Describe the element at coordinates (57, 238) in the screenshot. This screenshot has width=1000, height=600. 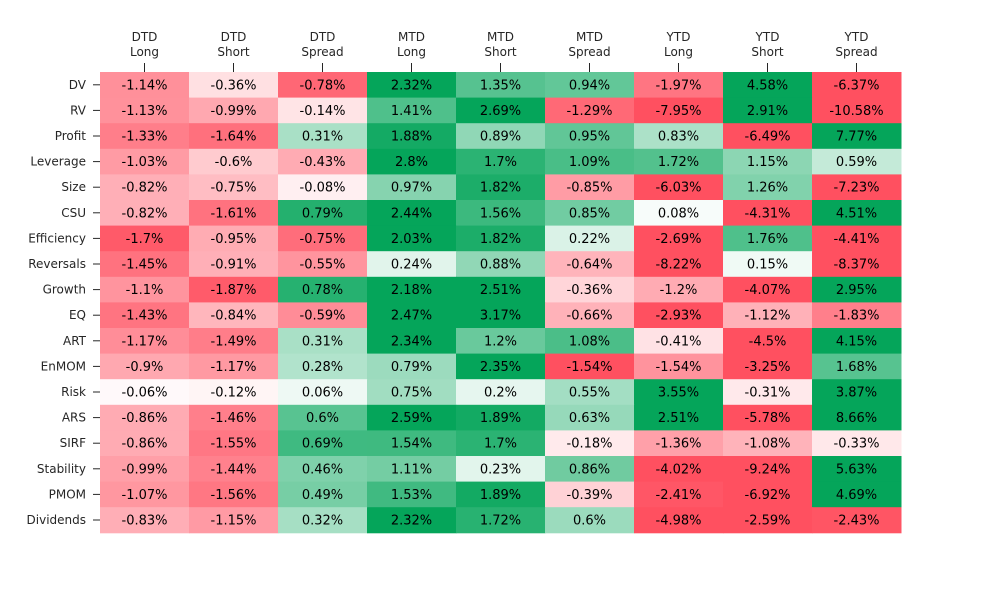
I see `row-label: Efficiency` at that location.